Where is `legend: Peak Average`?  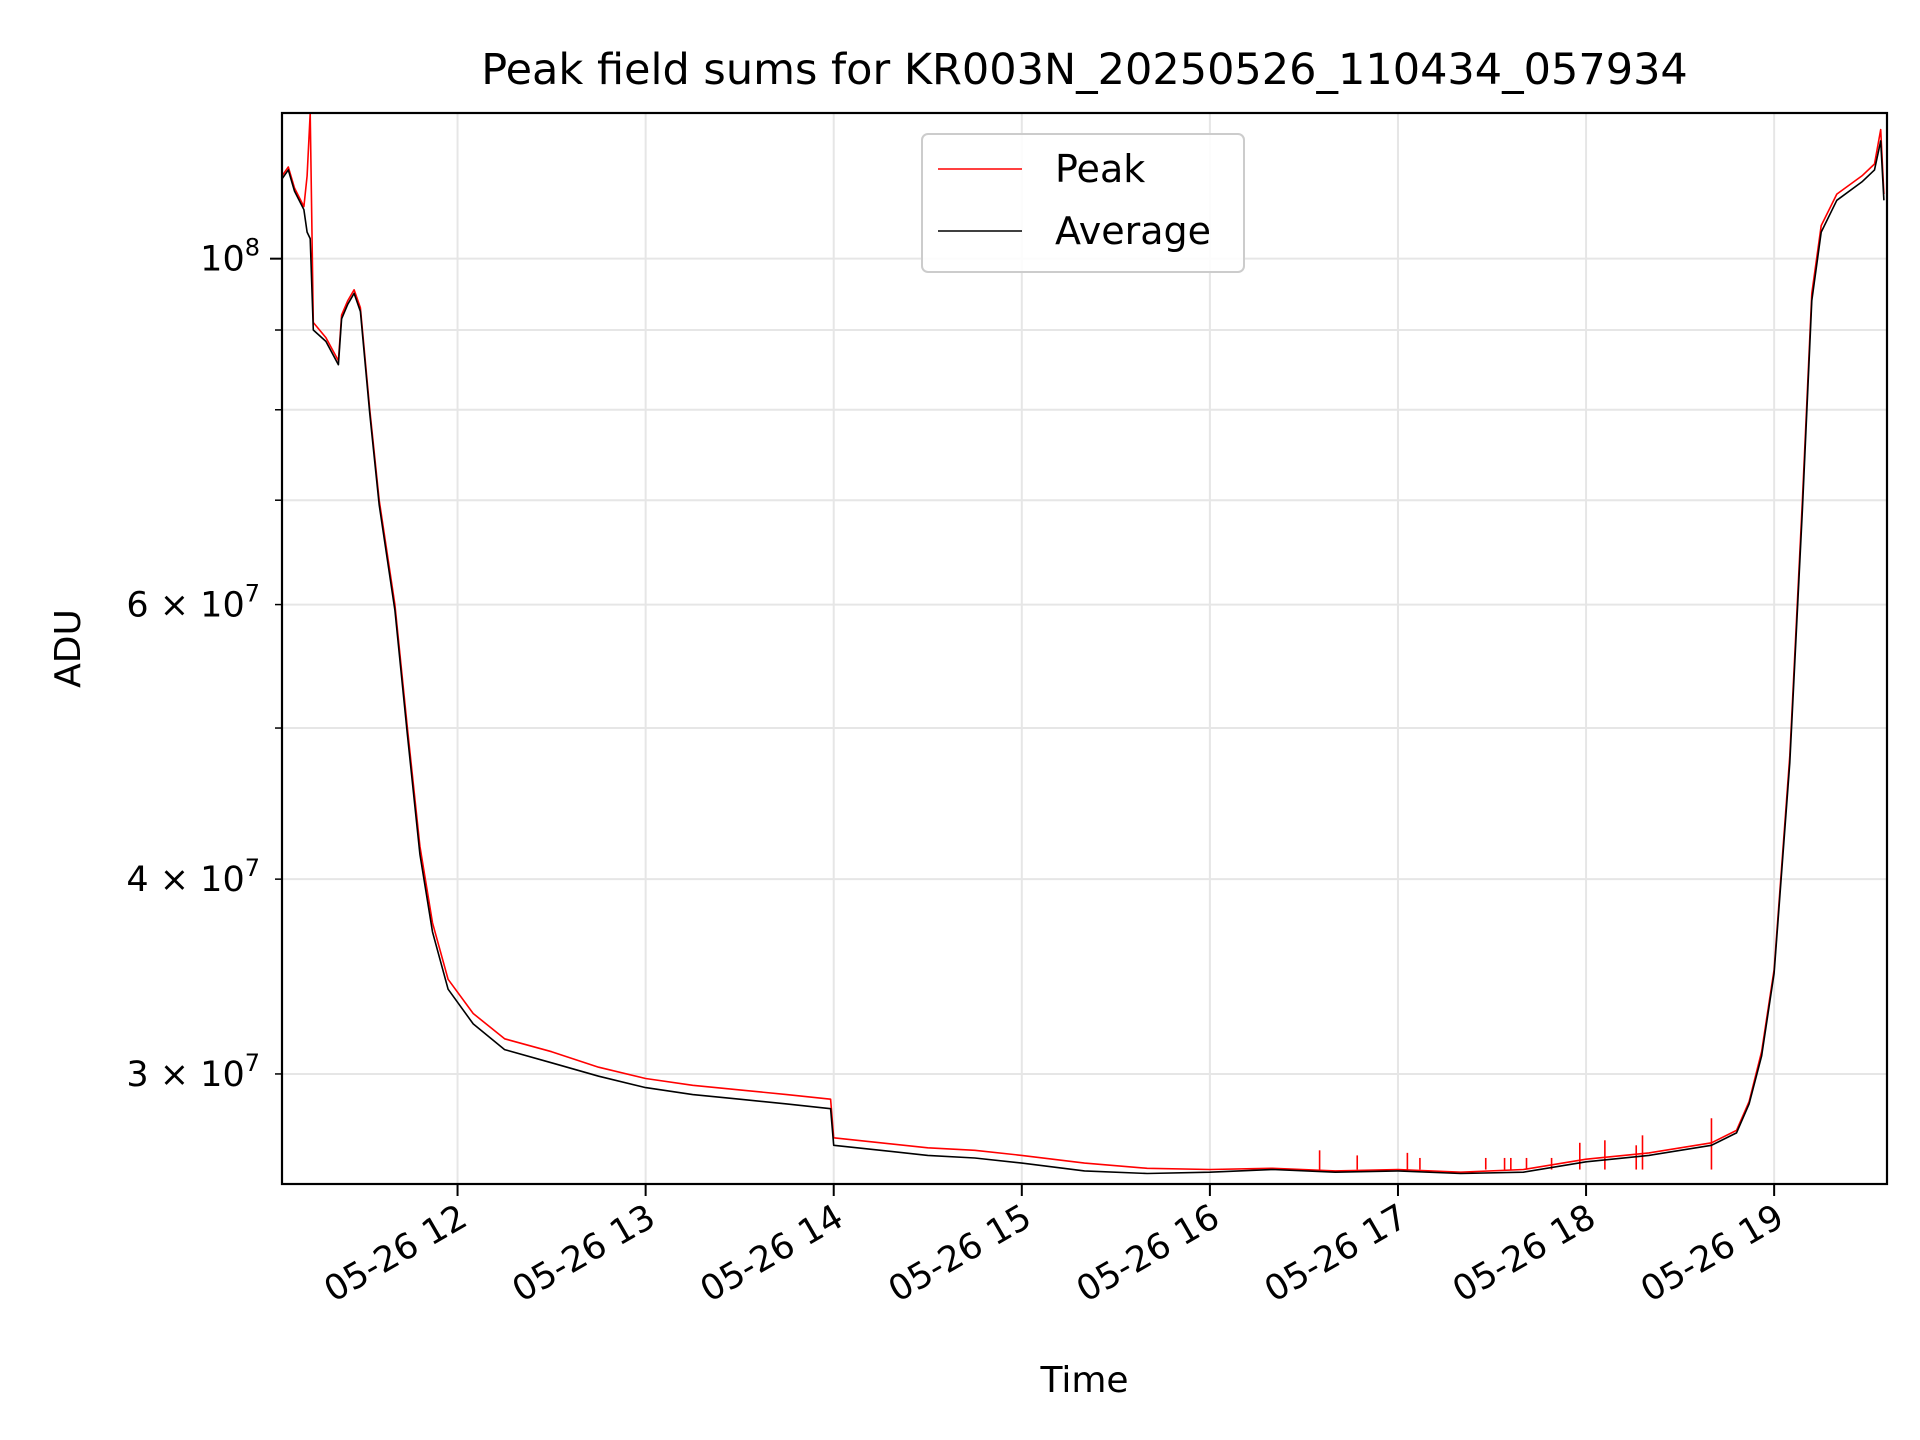 legend: Peak Average is located at coordinates (1083, 203).